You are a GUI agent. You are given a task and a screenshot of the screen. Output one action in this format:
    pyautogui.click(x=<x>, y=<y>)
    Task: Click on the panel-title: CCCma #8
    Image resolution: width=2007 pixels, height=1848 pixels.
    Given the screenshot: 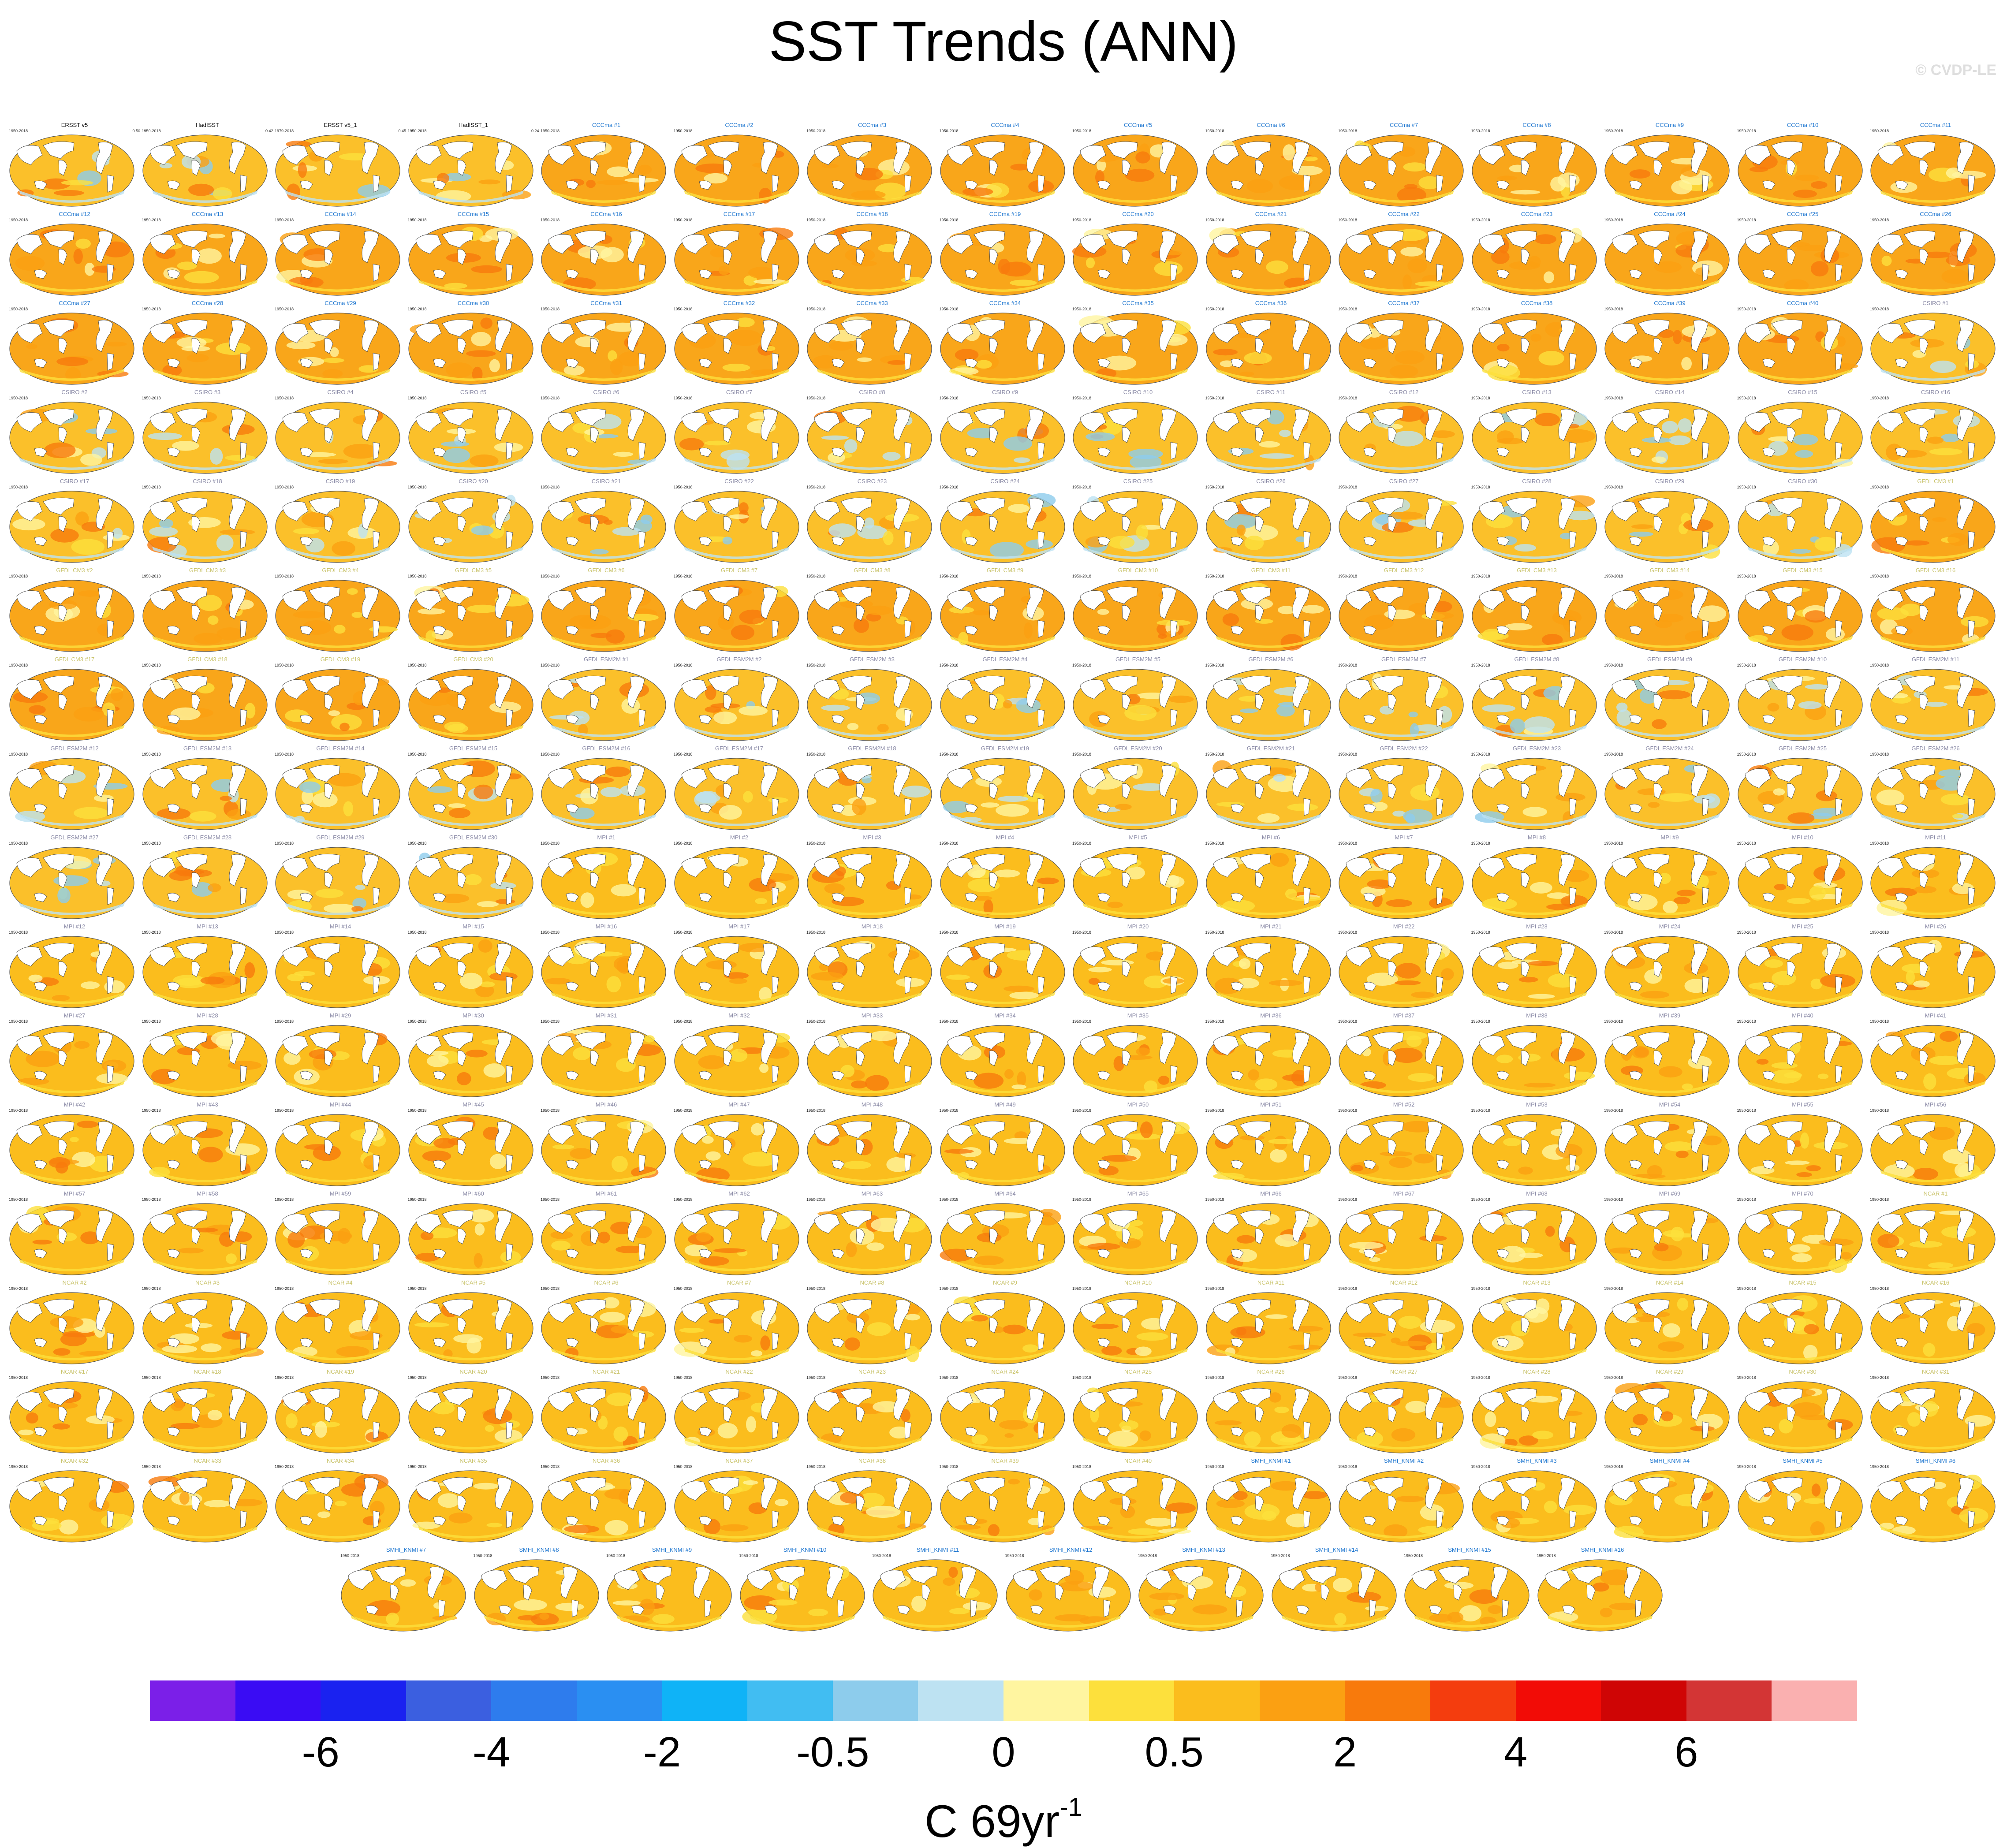 What is the action you would take?
    pyautogui.click(x=1536, y=125)
    